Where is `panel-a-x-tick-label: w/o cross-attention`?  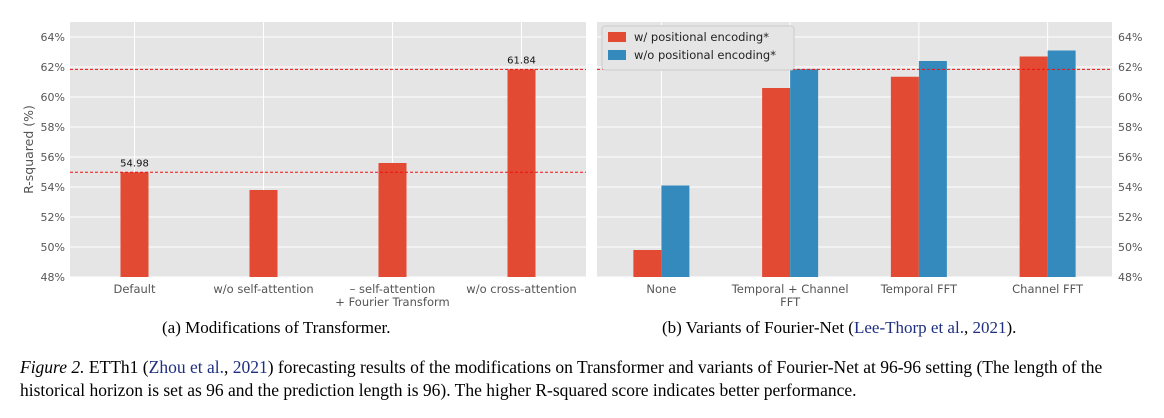 panel-a-x-tick-label: w/o cross-attention is located at coordinates (521, 289).